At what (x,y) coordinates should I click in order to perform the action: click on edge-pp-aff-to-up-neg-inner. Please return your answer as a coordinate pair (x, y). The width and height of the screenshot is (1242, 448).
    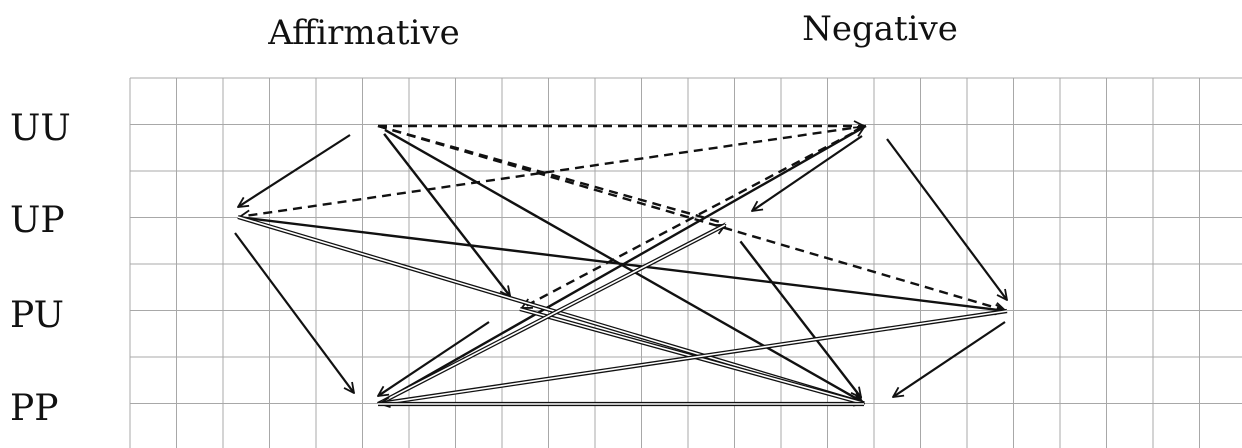
    Looking at the image, I should click on (551, 314).